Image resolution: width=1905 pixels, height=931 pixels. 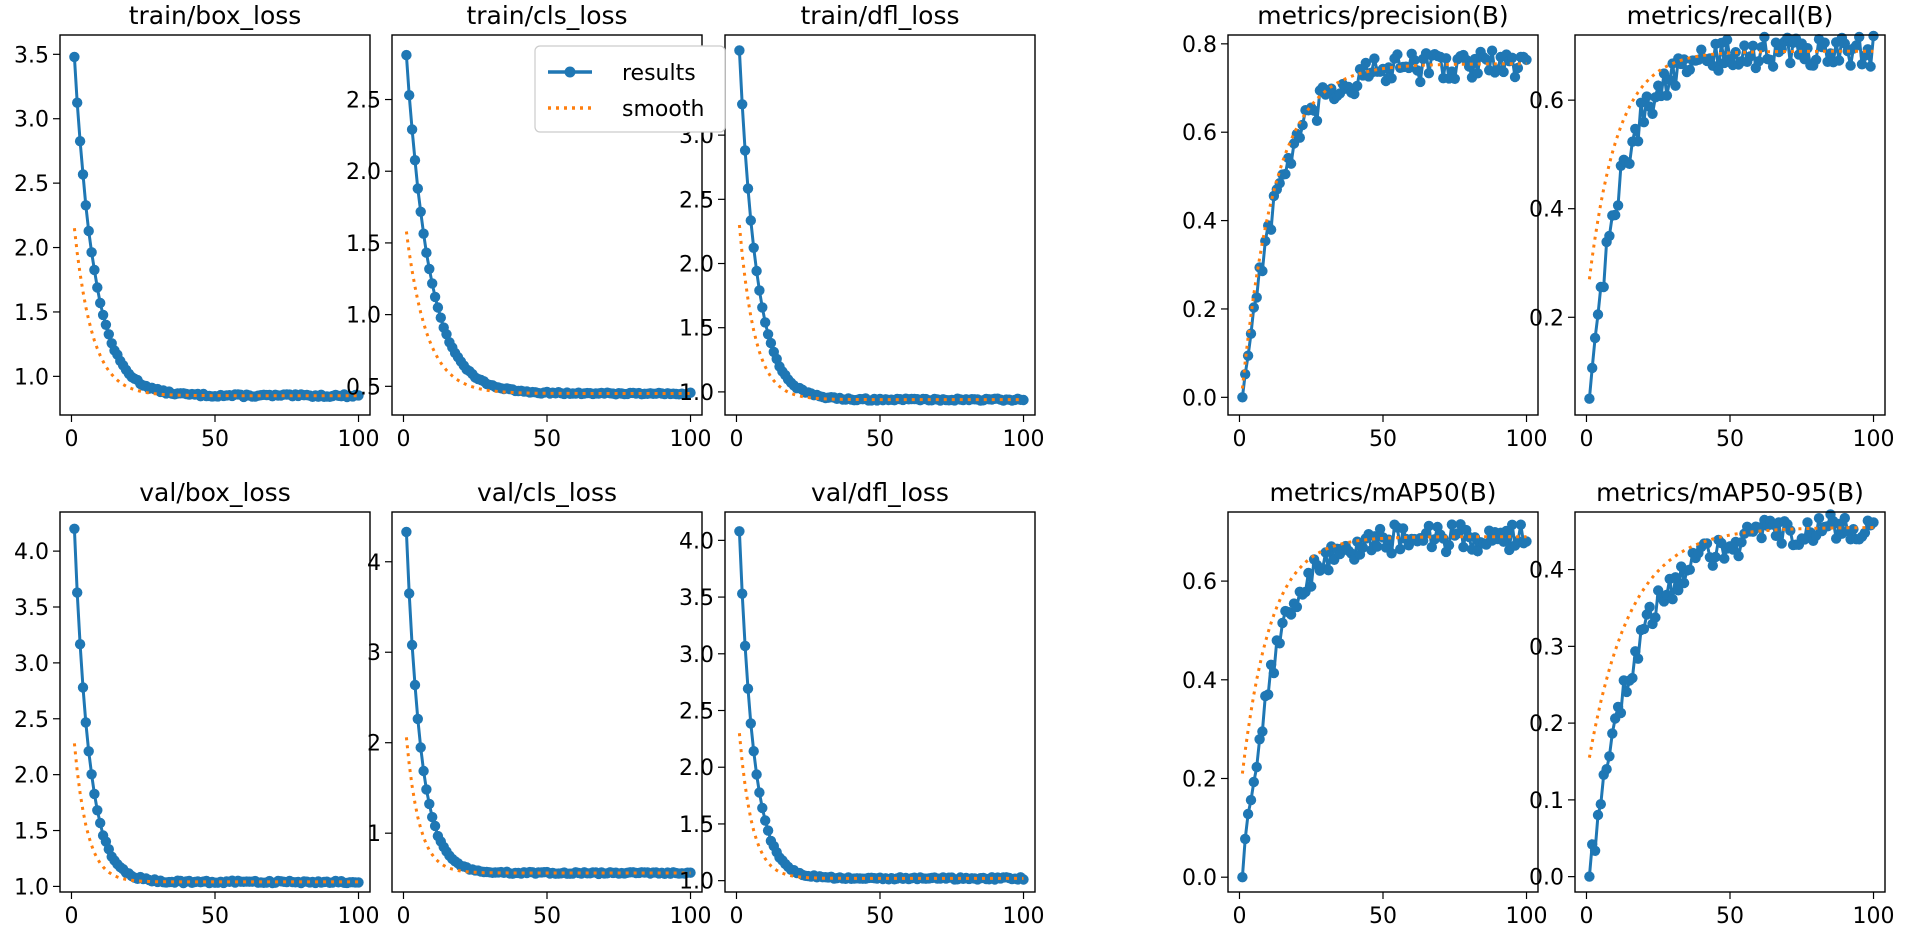 What do you see at coordinates (374, 834) in the screenshot?
I see `y-tick-label: 1` at bounding box center [374, 834].